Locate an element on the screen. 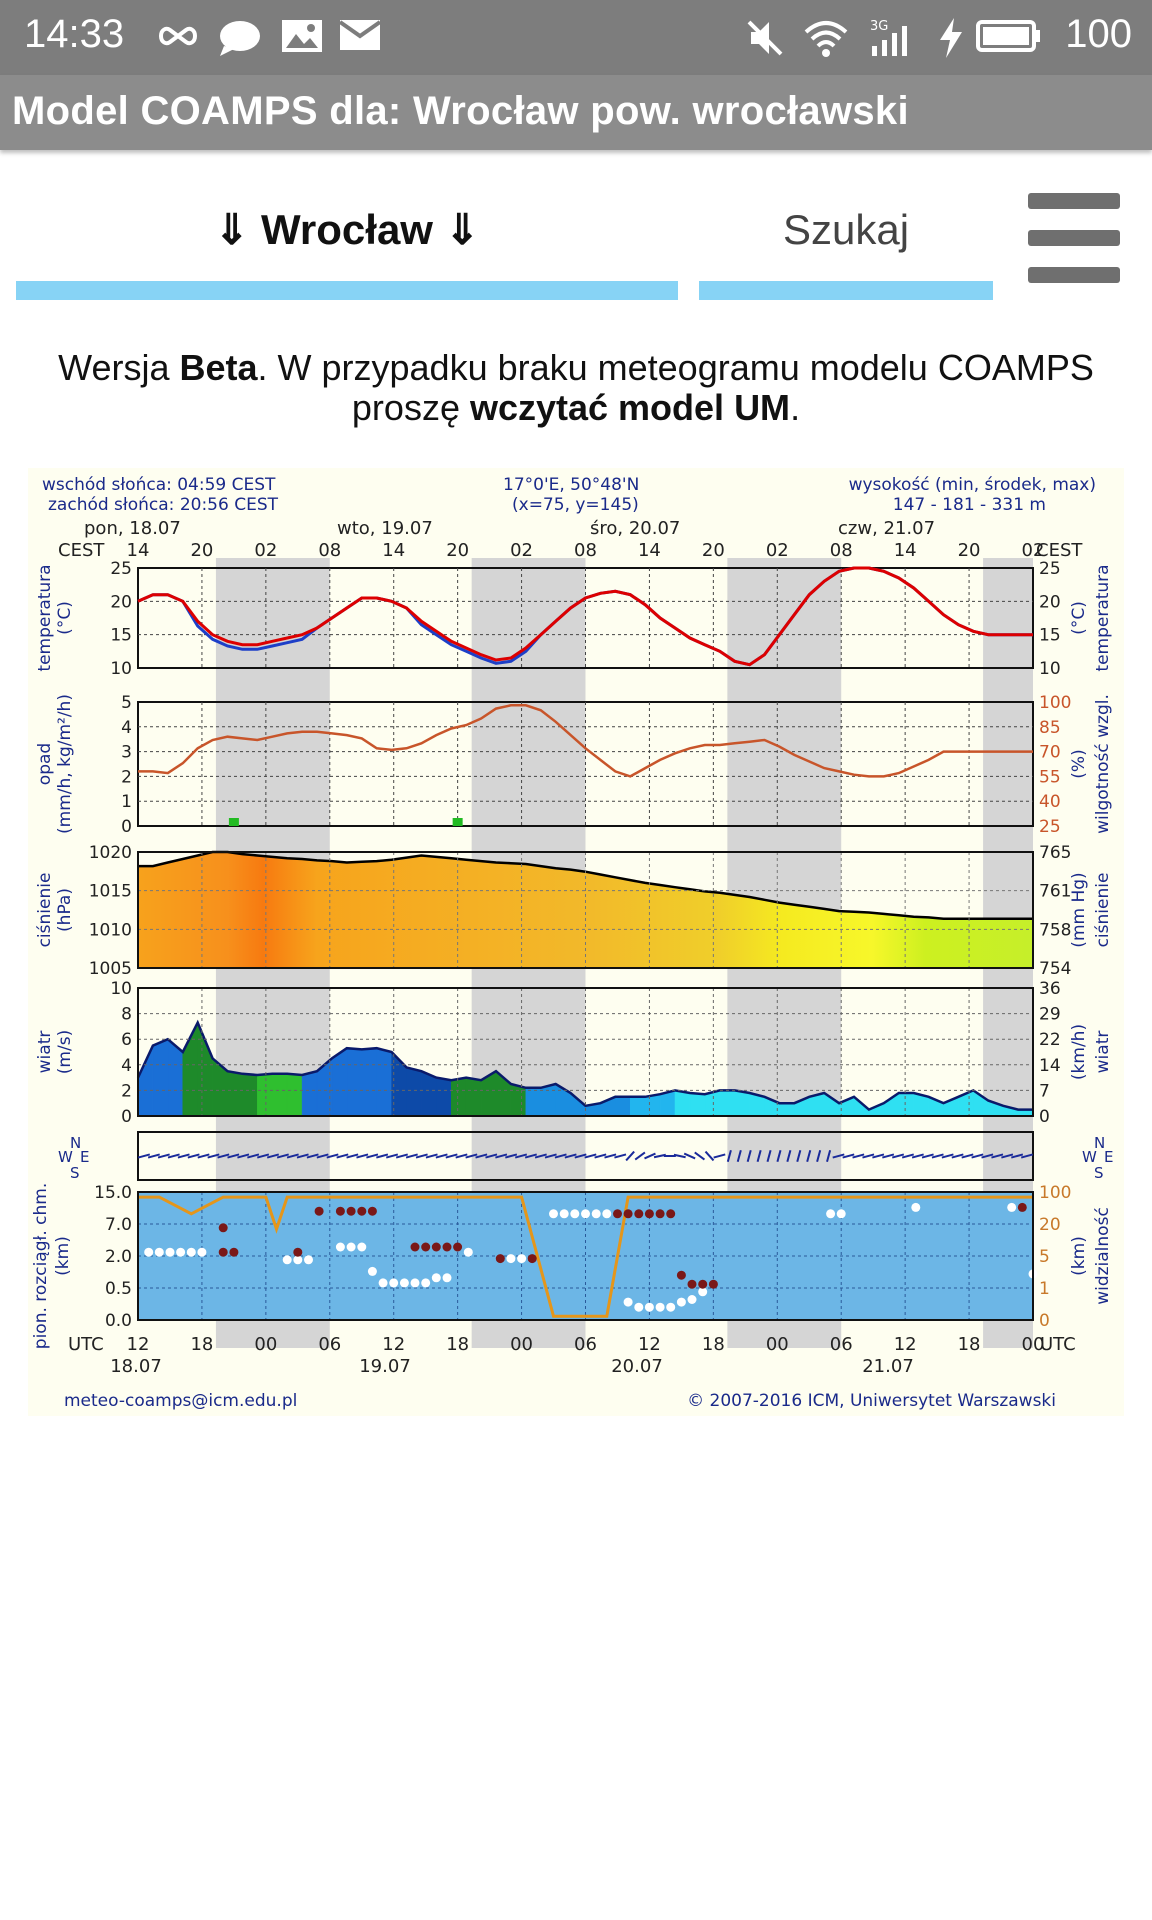 The height and width of the screenshot is (1920, 1152). wind-unit-label: (km/h) is located at coordinates (1079, 1052).